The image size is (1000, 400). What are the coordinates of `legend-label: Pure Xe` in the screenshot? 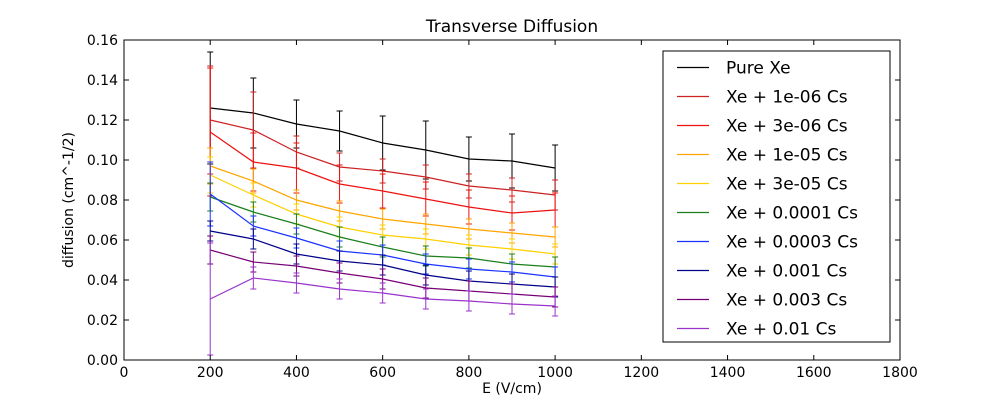 It's located at (758, 69).